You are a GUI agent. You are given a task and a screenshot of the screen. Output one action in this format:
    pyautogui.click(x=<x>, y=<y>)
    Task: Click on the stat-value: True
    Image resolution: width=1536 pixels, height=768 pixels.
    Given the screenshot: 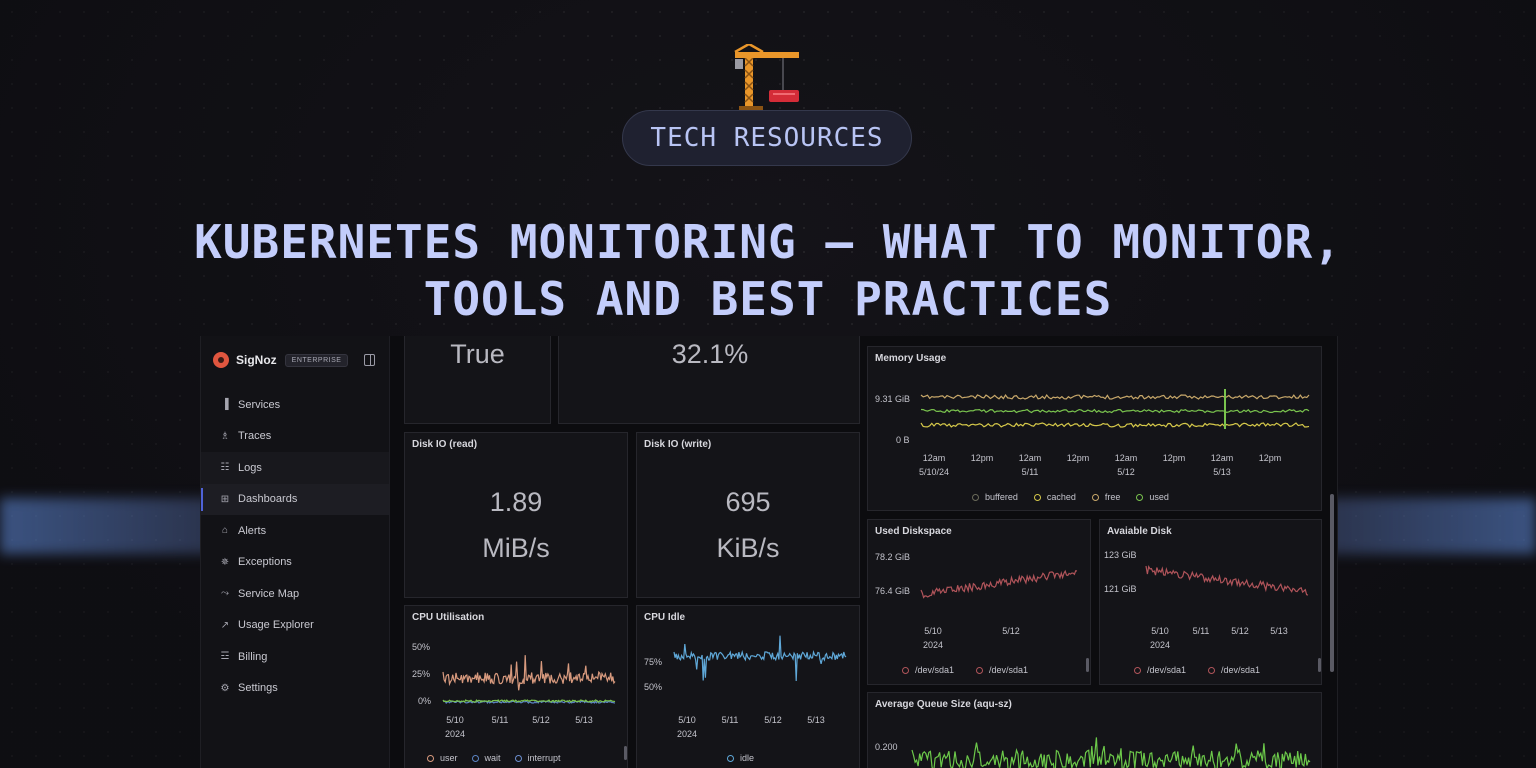 What is the action you would take?
    pyautogui.click(x=477, y=354)
    